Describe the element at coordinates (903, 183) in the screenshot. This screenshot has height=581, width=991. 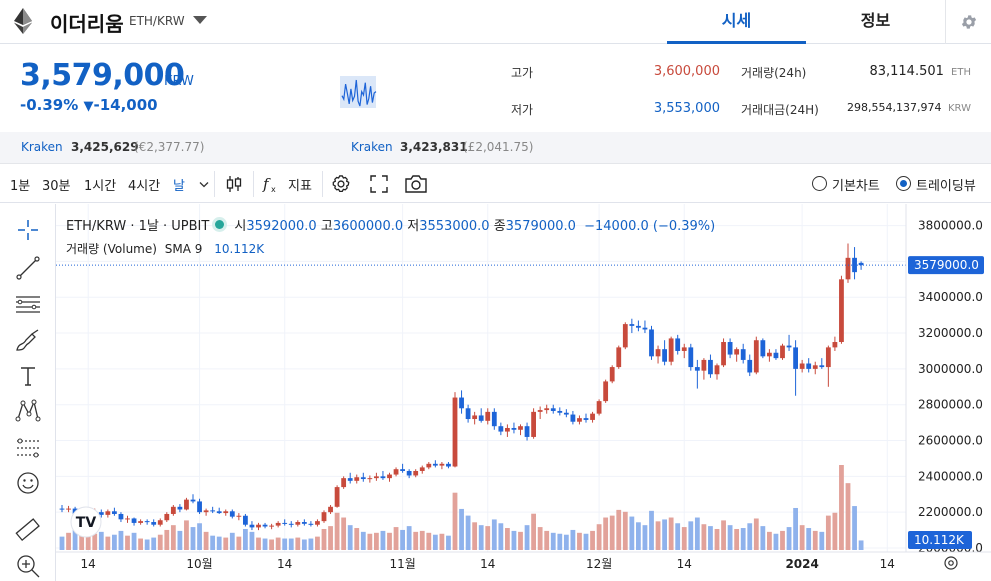
I see `tradingview-radio` at that location.